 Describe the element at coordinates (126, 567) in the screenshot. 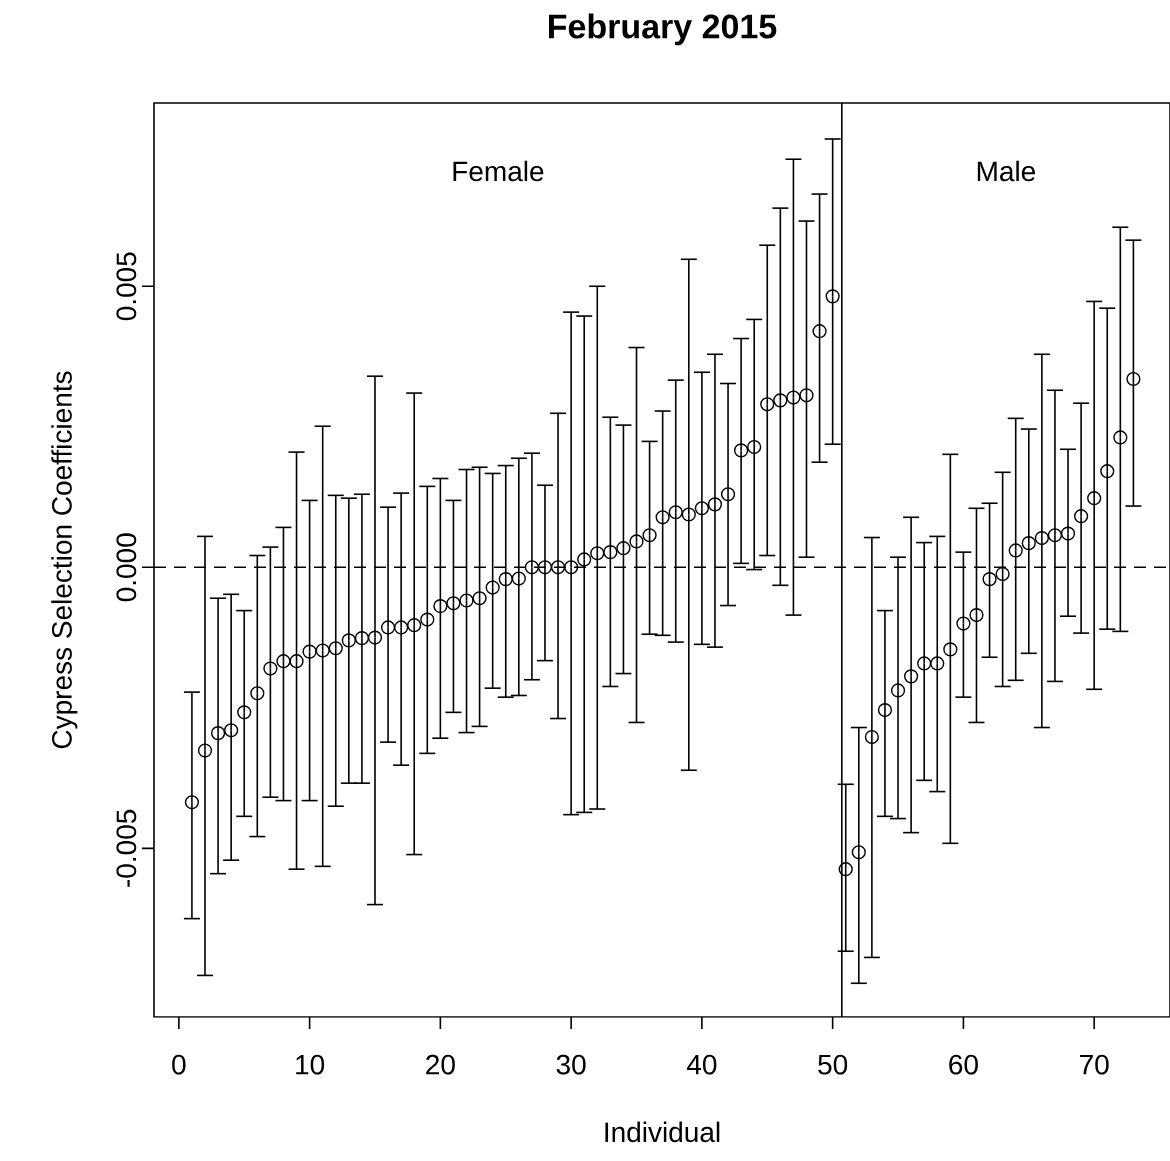

I see `y-tick-label: 0.000` at that location.